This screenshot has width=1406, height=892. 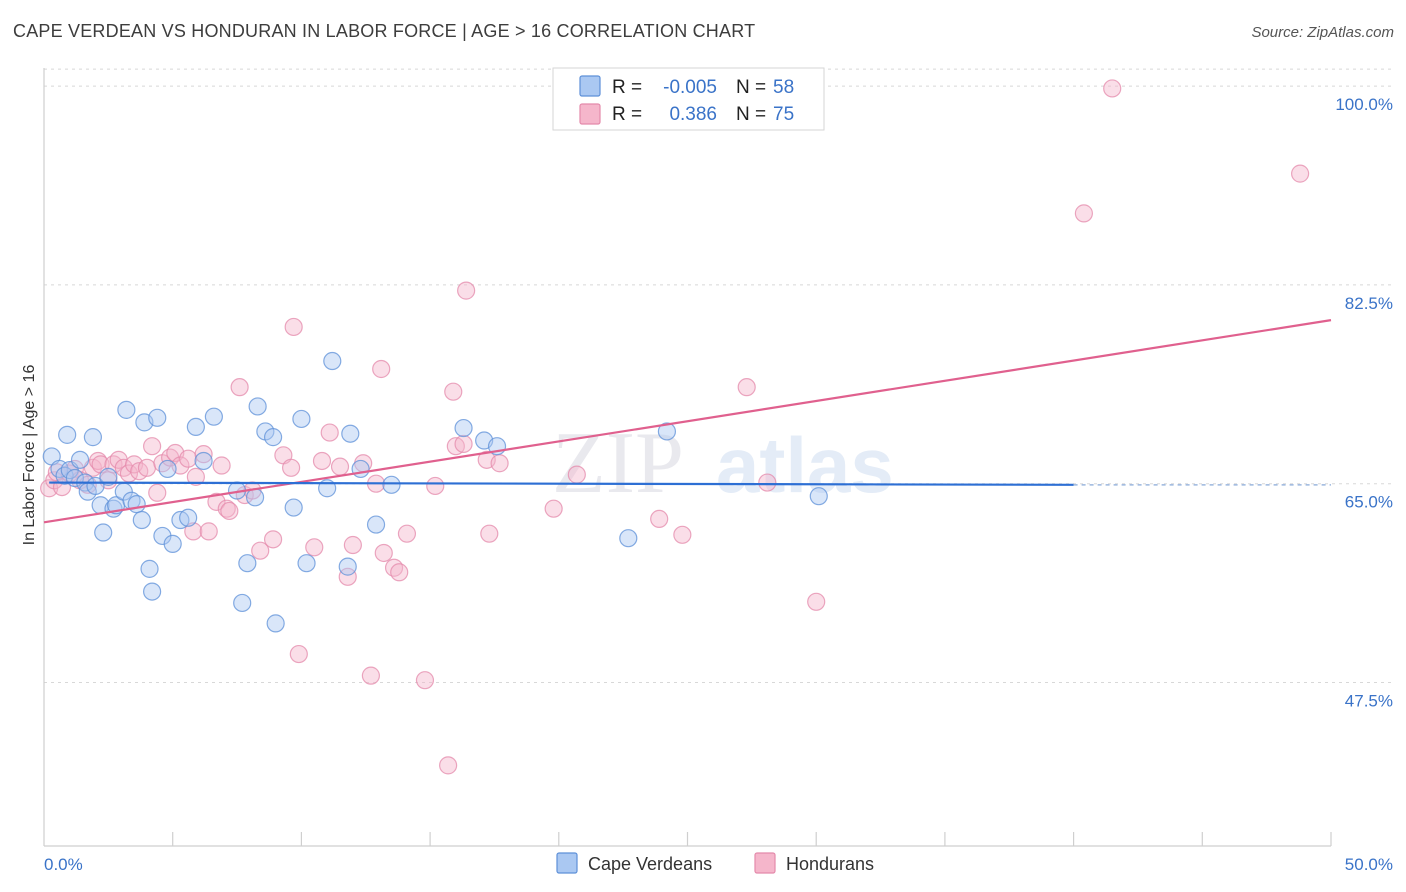 I want to click on bottom-legend-label-hondurans: Hondurans, so click(x=830, y=864).